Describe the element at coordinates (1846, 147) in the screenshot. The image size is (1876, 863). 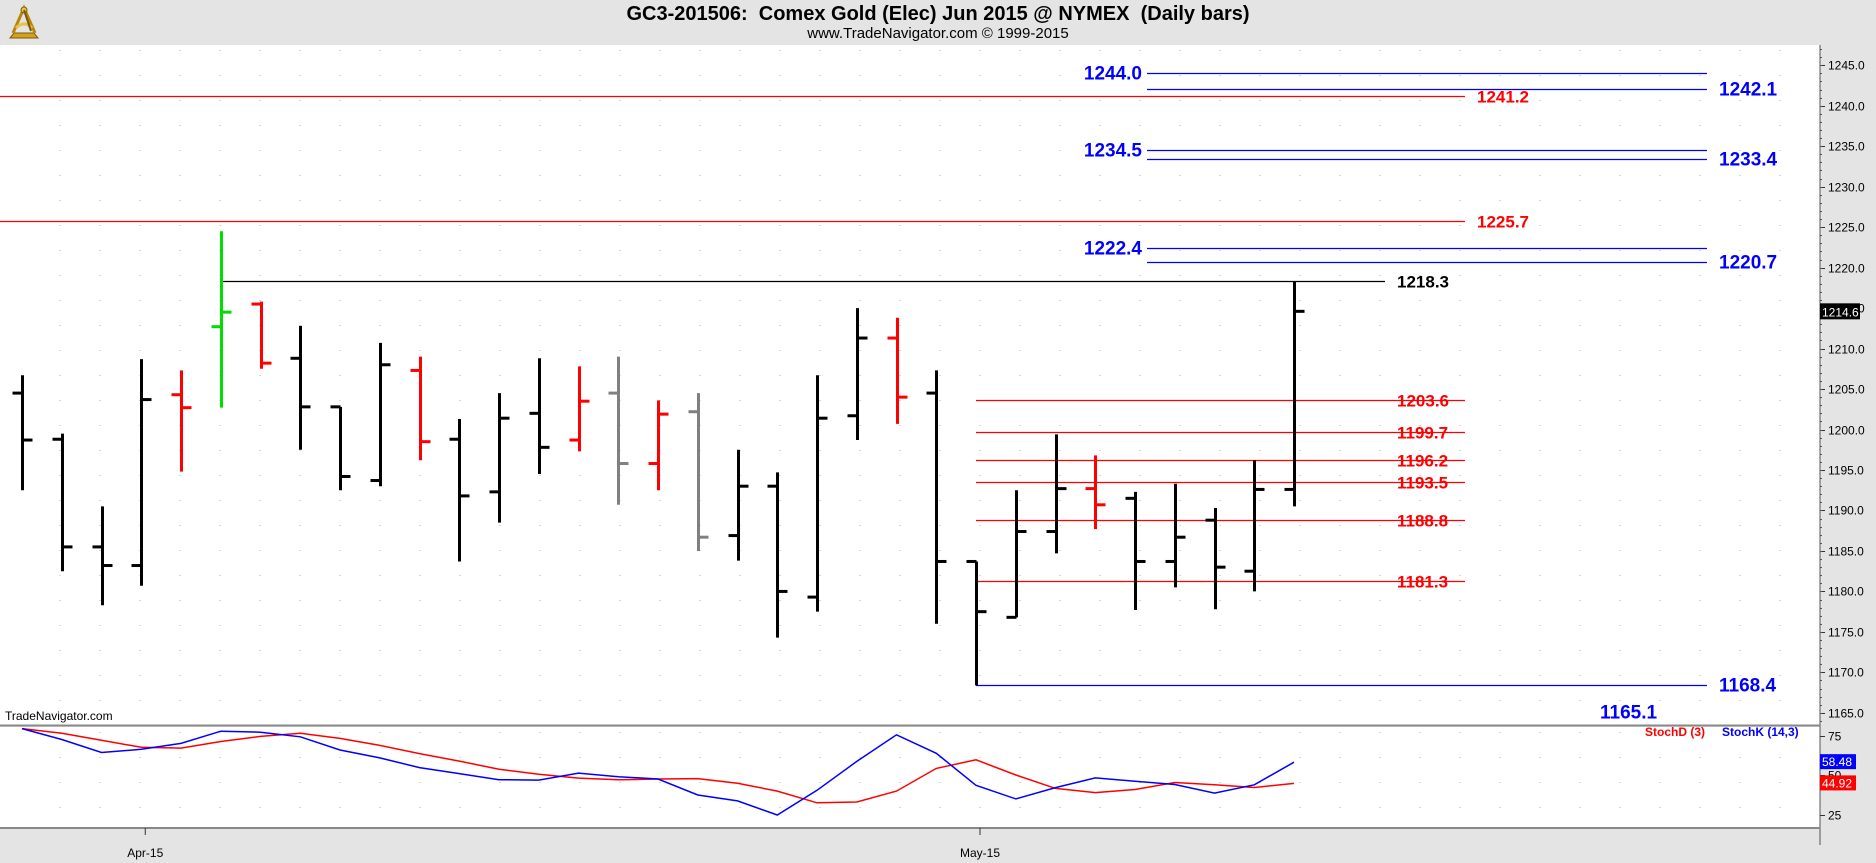
I see `price-axis-label: 1235.0` at that location.